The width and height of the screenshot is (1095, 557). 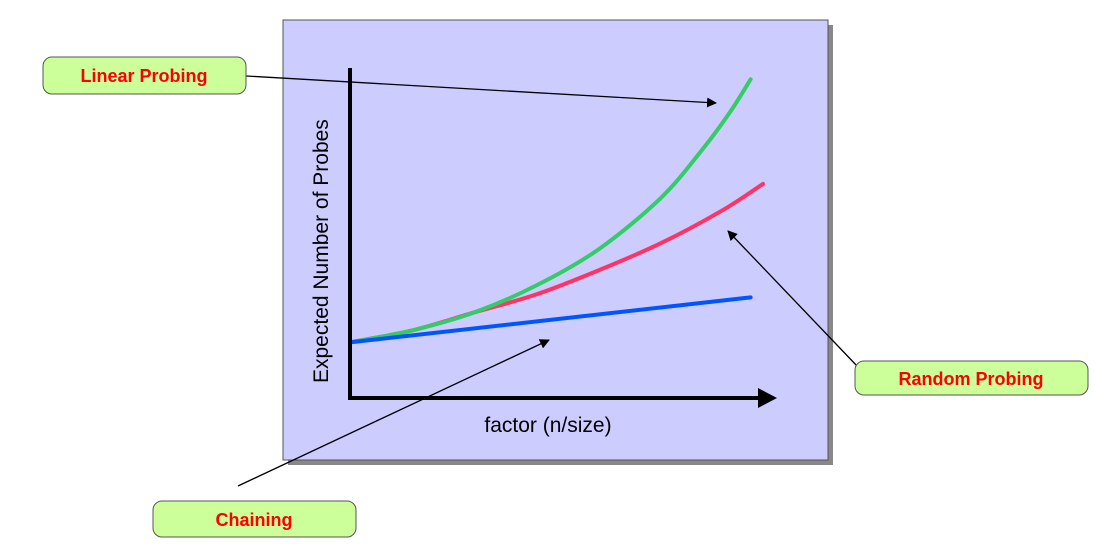 I want to click on chaining-callout: Chaining, so click(x=254, y=519).